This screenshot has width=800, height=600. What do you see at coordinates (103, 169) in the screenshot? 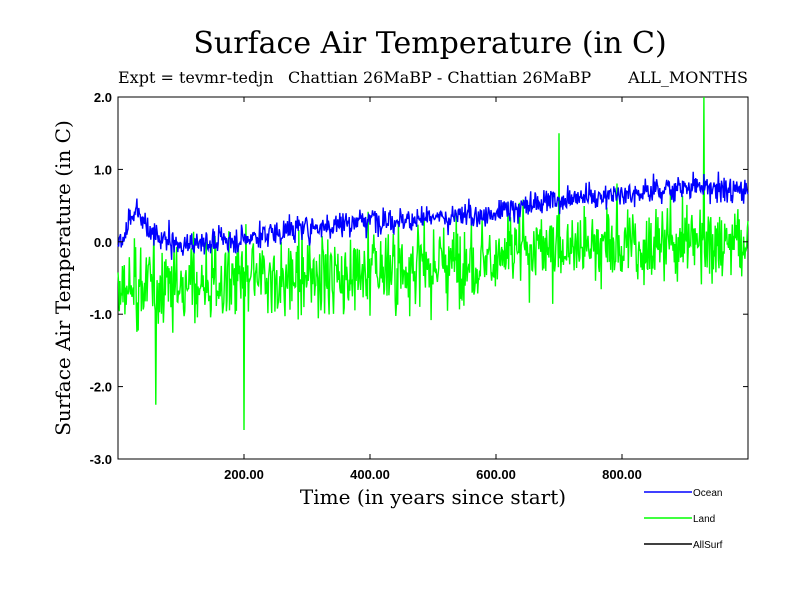
I see `y-tick-label: 1.0` at bounding box center [103, 169].